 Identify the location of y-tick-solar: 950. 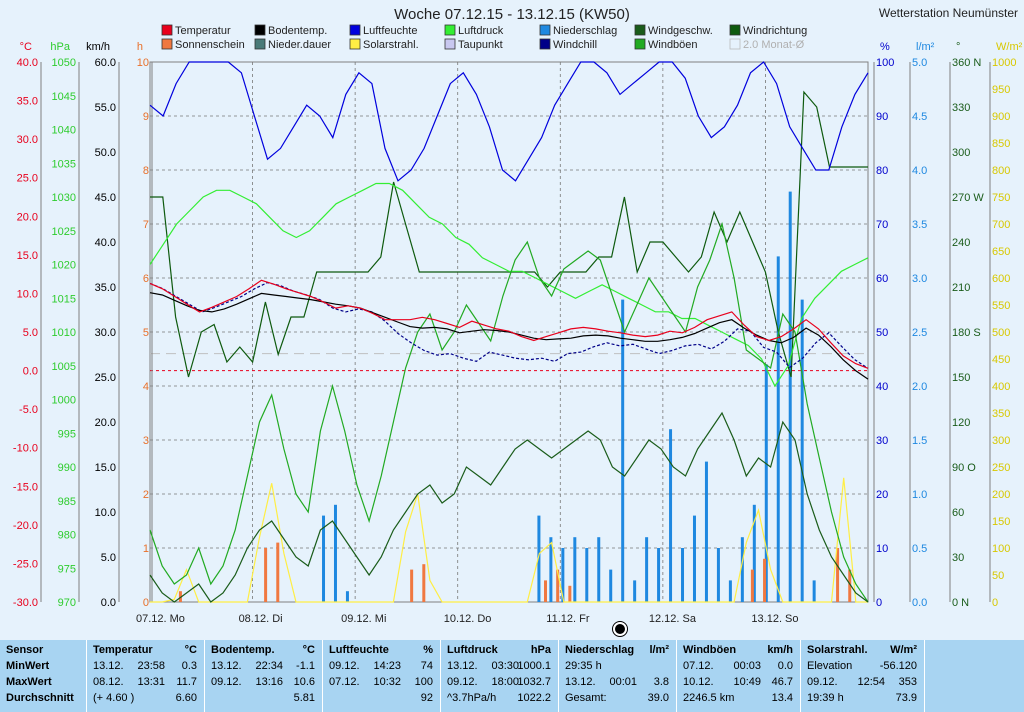
(1001, 90).